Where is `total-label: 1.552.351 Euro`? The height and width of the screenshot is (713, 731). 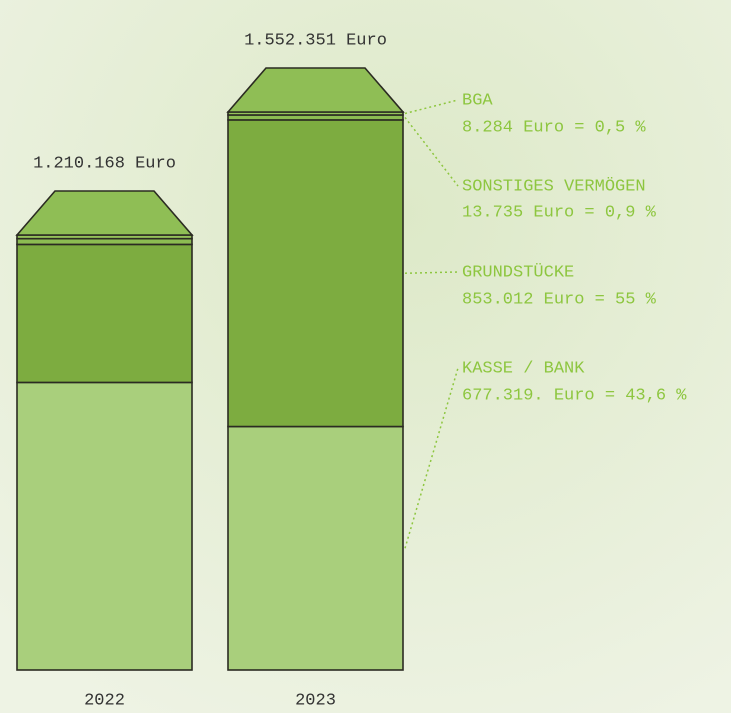
total-label: 1.552.351 Euro is located at coordinates (315, 40).